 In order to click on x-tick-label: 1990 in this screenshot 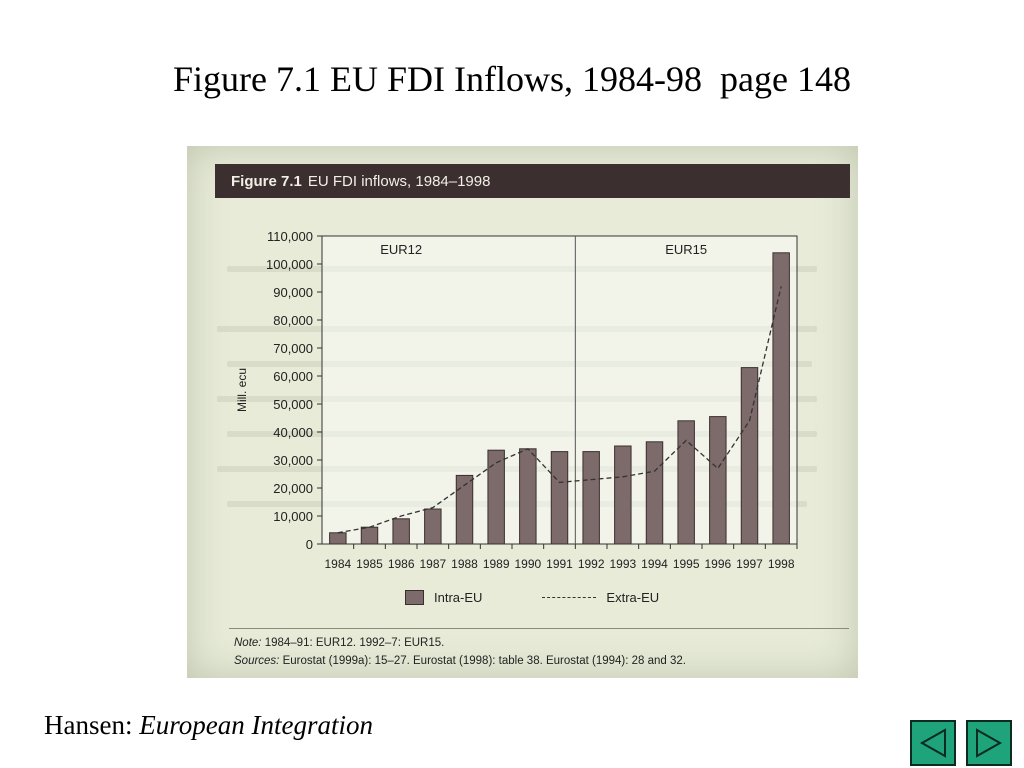, I will do `click(527, 564)`.